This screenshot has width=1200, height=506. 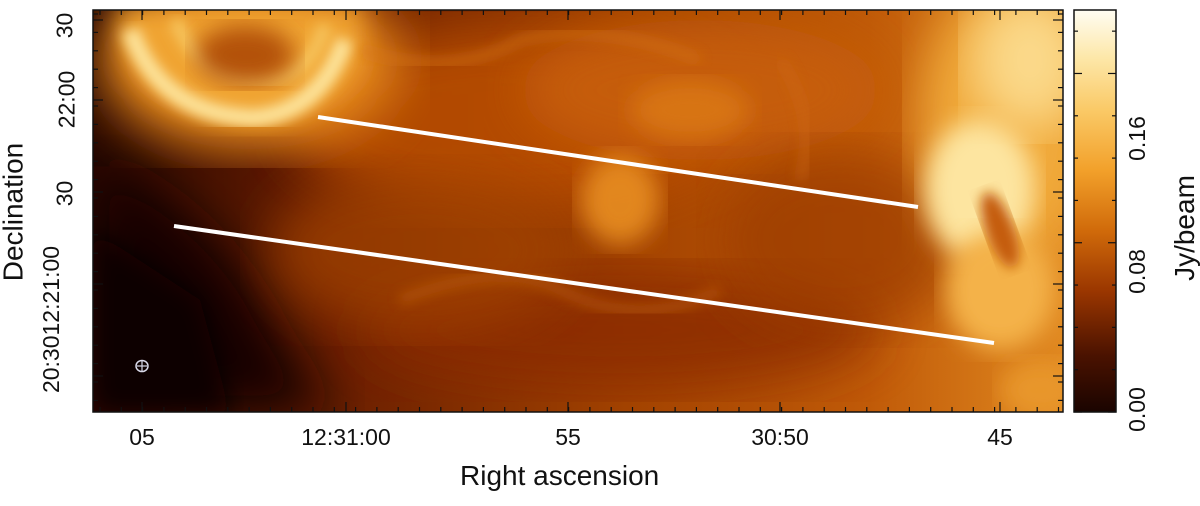 What do you see at coordinates (560, 475) in the screenshot?
I see `x-axis-title: Right ascension` at bounding box center [560, 475].